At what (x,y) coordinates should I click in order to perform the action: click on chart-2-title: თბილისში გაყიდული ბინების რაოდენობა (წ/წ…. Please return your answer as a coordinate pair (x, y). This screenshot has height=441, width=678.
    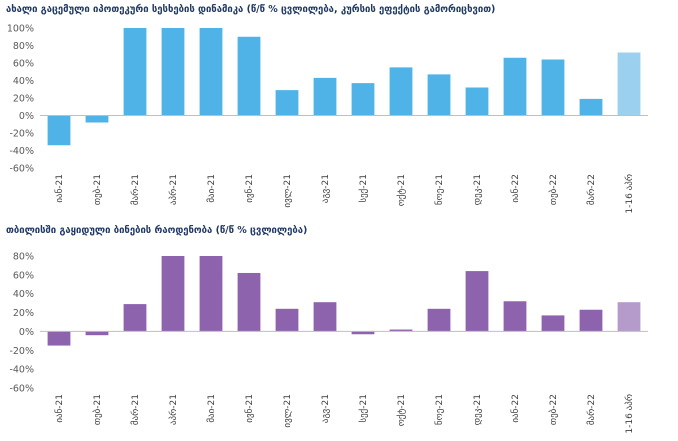
    Looking at the image, I should click on (157, 230).